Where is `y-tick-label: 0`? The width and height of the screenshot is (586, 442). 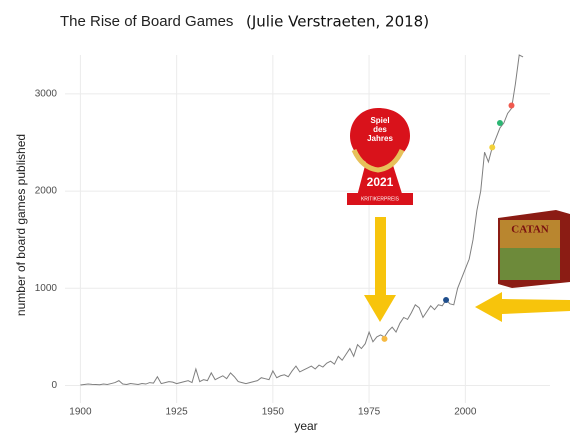 y-tick-label: 0 is located at coordinates (54, 385).